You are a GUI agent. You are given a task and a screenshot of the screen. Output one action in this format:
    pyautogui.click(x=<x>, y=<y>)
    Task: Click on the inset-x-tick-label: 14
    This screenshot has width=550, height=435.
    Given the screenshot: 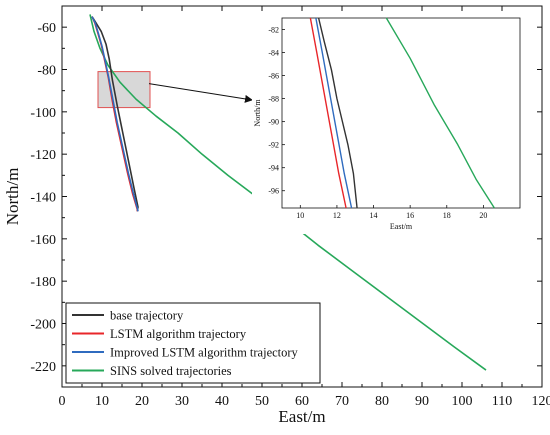 What is the action you would take?
    pyautogui.click(x=374, y=215)
    